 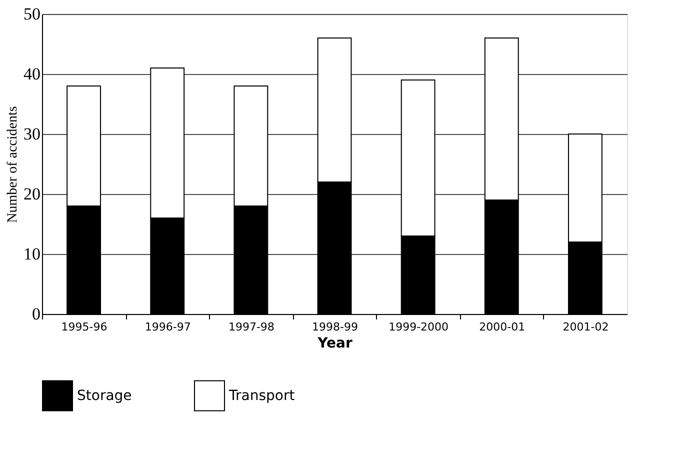 What do you see at coordinates (36, 314) in the screenshot?
I see `y-tick-label: 0` at bounding box center [36, 314].